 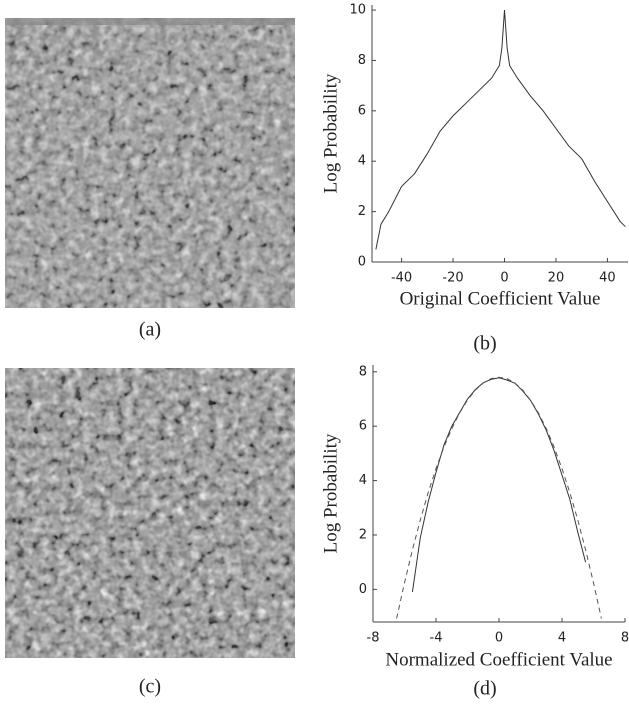 I want to click on x-tick-label: -8, so click(x=373, y=638).